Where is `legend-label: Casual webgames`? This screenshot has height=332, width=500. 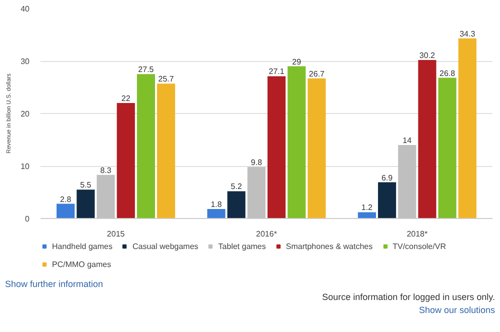
legend-label: Casual webgames is located at coordinates (165, 246).